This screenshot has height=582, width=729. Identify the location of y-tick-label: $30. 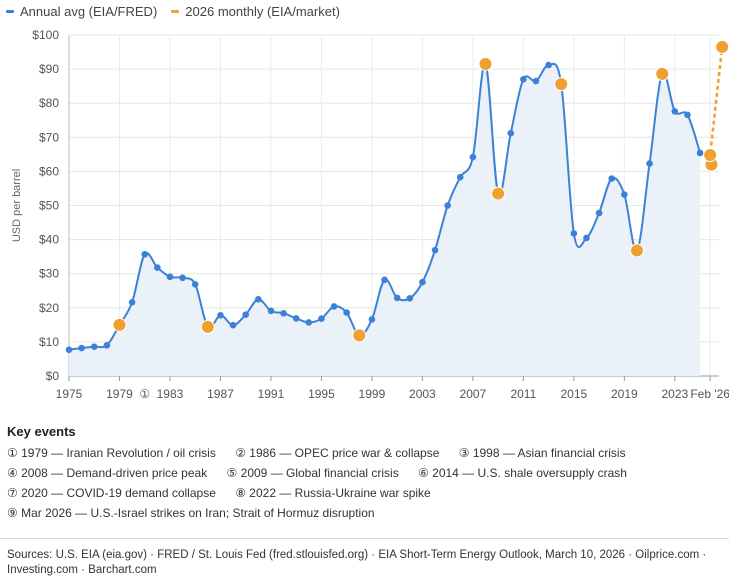
(49, 274).